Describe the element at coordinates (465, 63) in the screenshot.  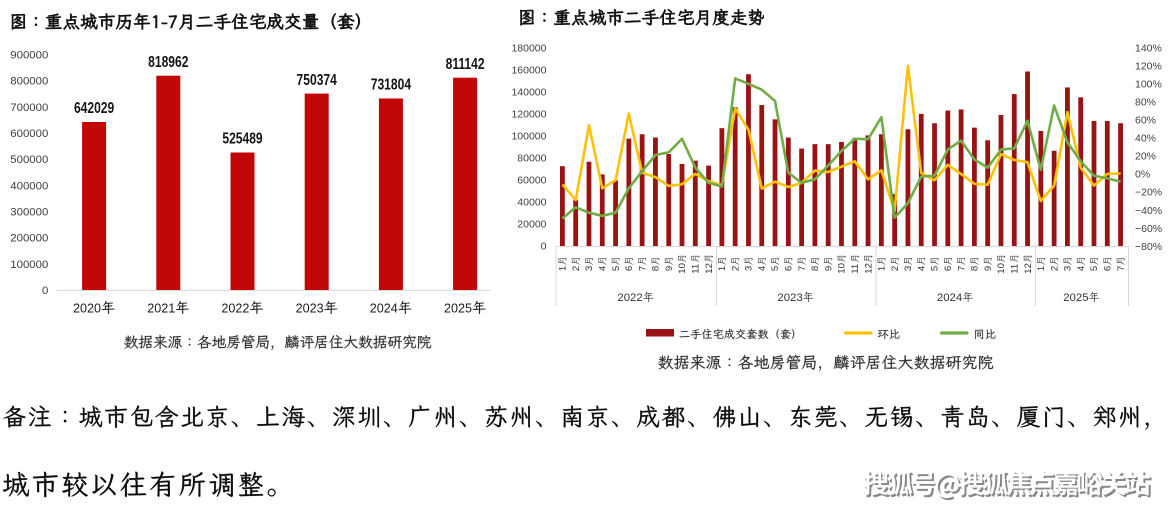
I see `svg-text: 811142` at that location.